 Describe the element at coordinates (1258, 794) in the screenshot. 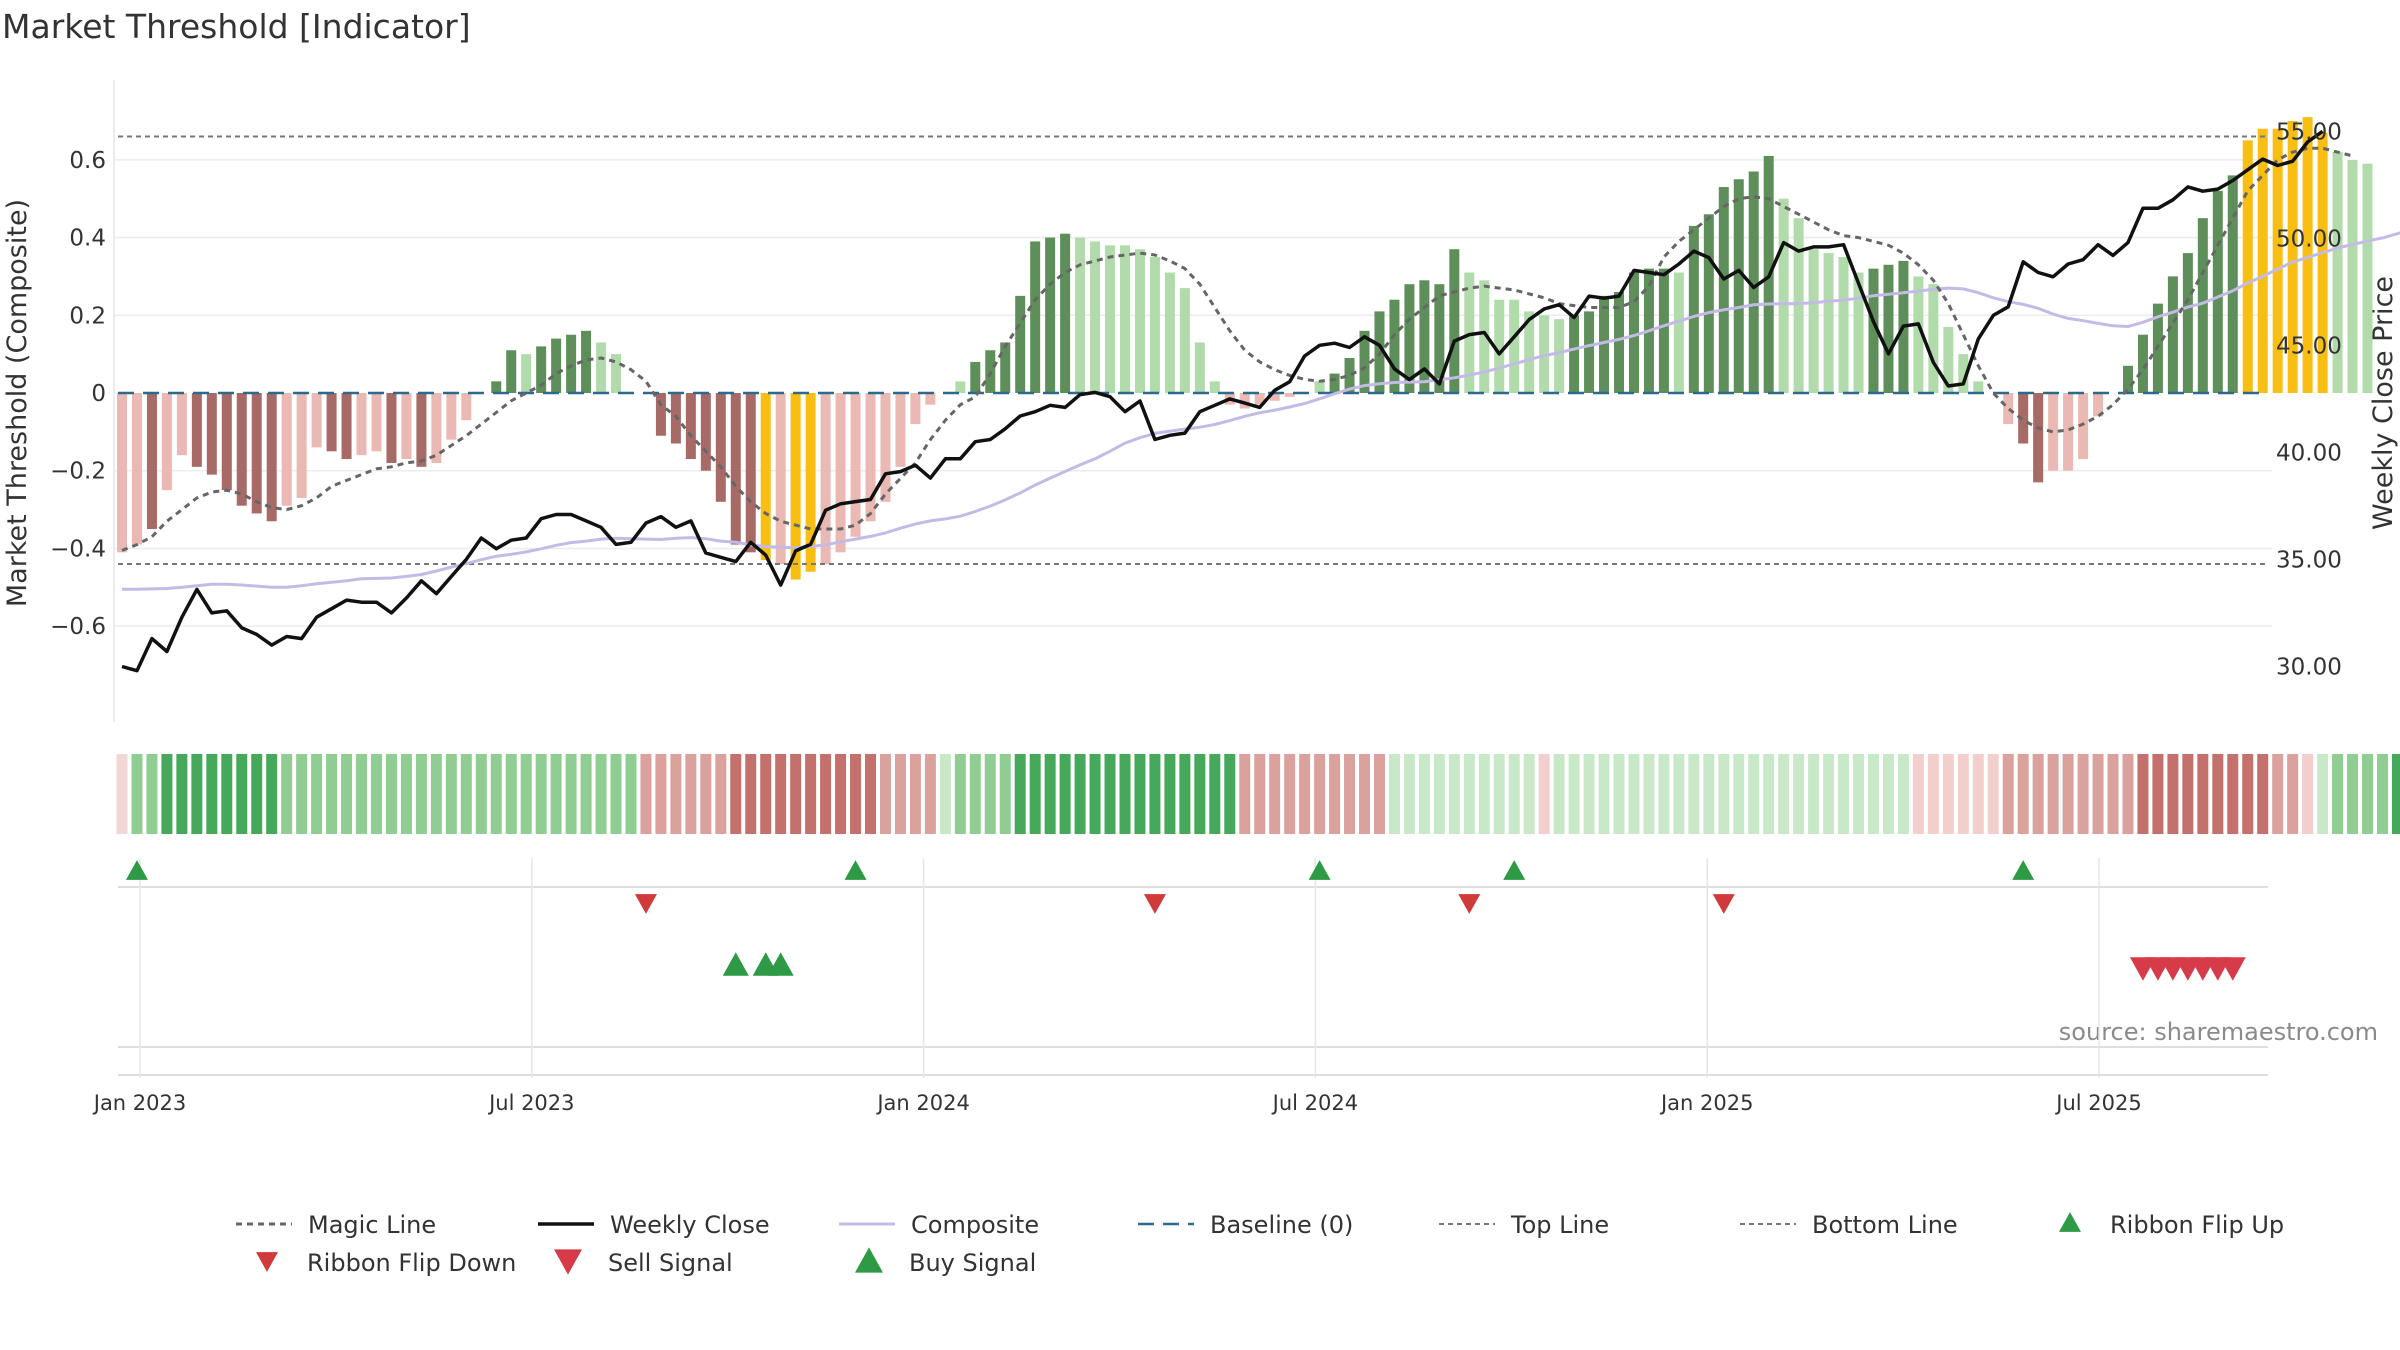

I see `trend-ribbon` at that location.